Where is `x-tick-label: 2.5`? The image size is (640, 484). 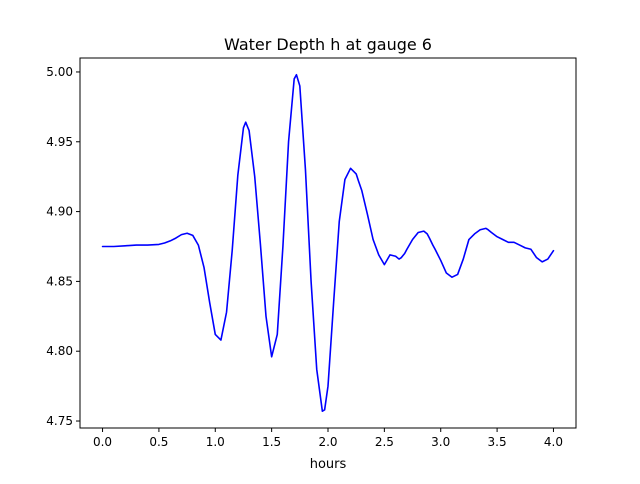
x-tick-label: 2.5 is located at coordinates (384, 442).